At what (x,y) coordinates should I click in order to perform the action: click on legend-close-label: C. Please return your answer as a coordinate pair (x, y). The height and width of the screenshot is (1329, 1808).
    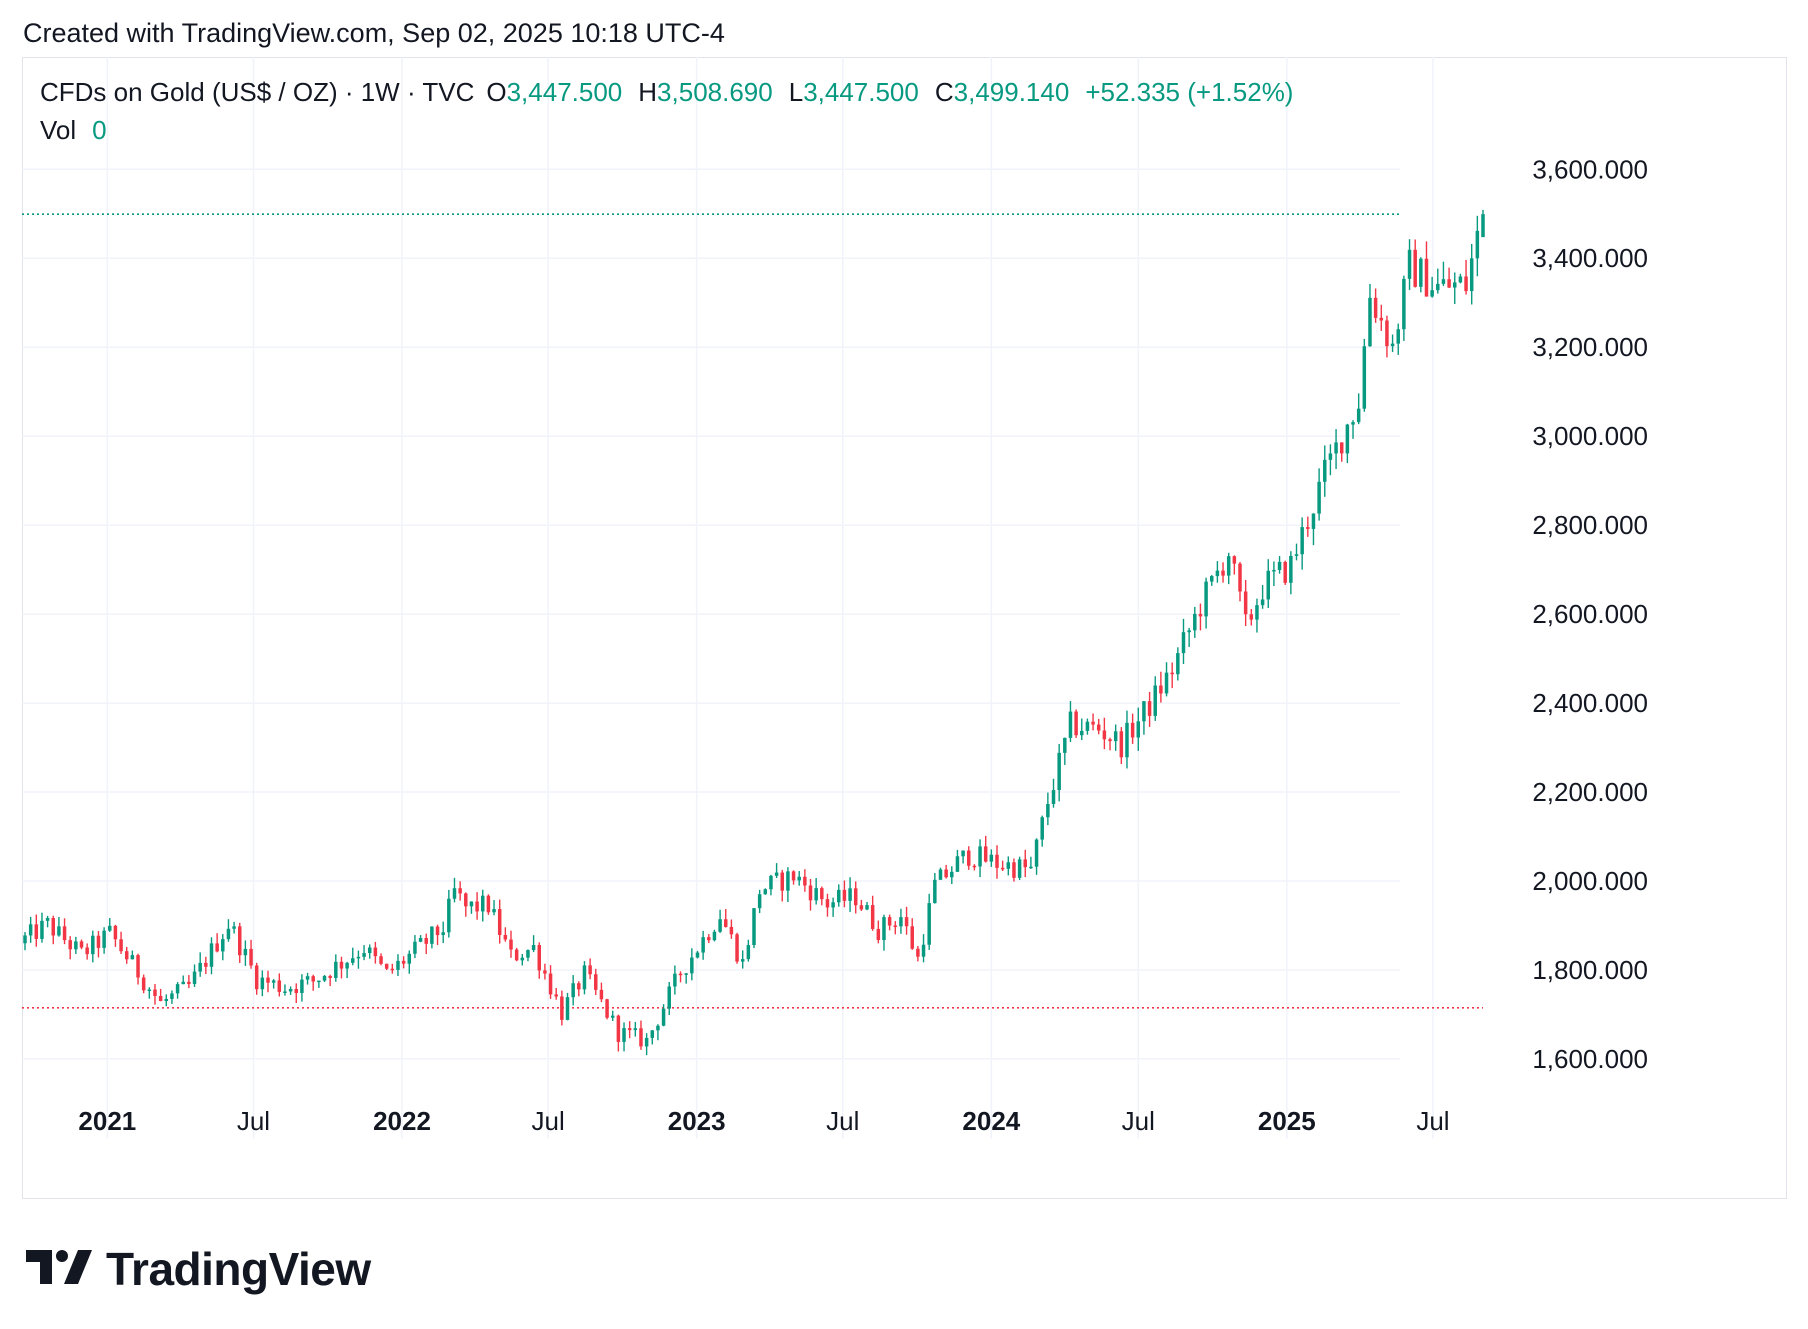
    Looking at the image, I should click on (944, 92).